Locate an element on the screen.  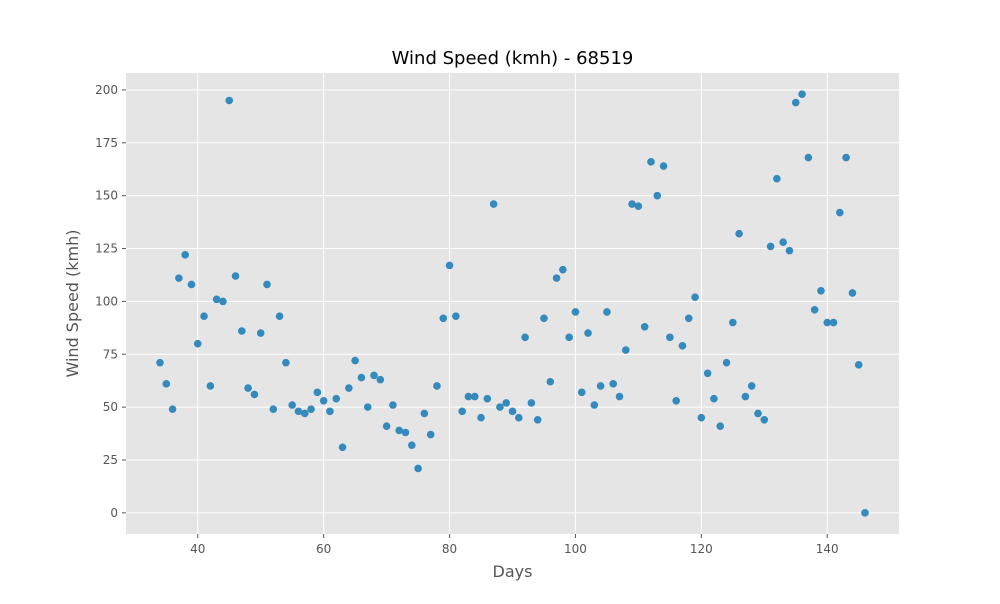
y-tick-label: 75 is located at coordinates (110, 354).